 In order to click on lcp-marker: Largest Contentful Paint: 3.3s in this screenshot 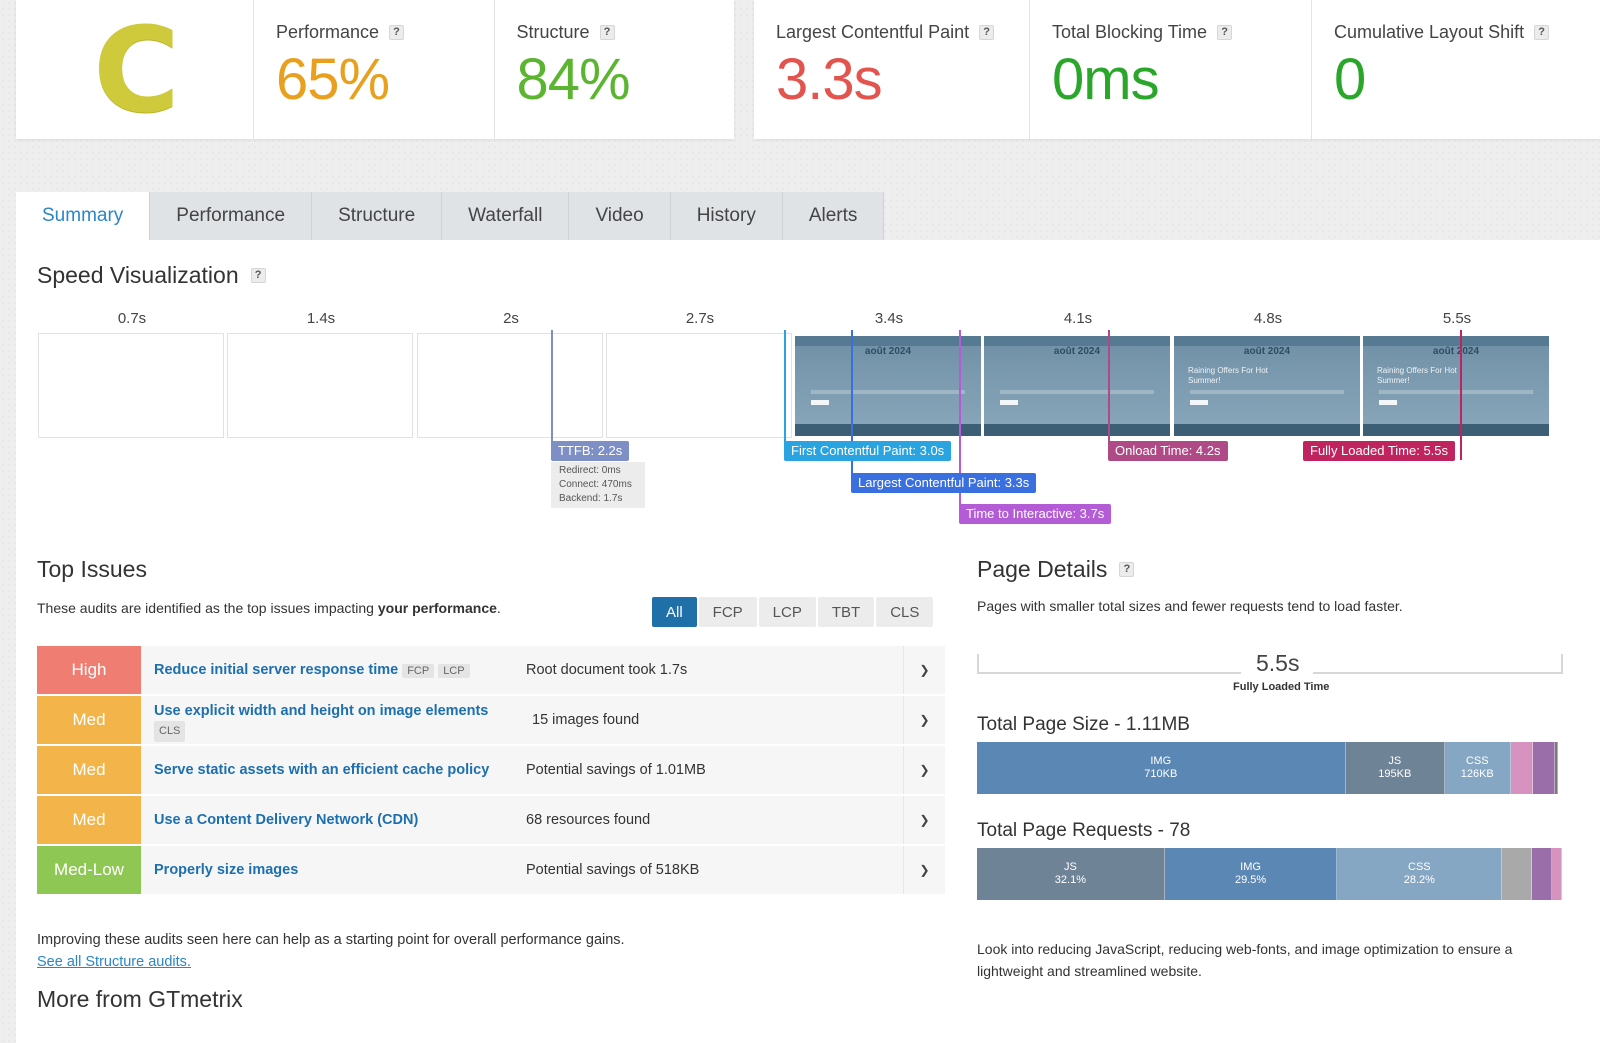, I will do `click(944, 483)`.